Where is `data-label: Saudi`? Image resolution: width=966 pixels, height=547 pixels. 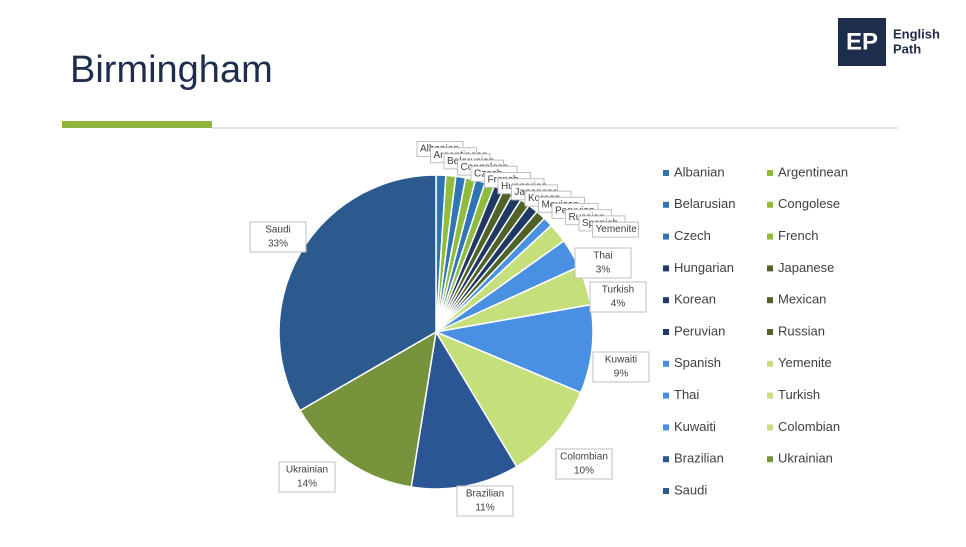
data-label: Saudi is located at coordinates (278, 230).